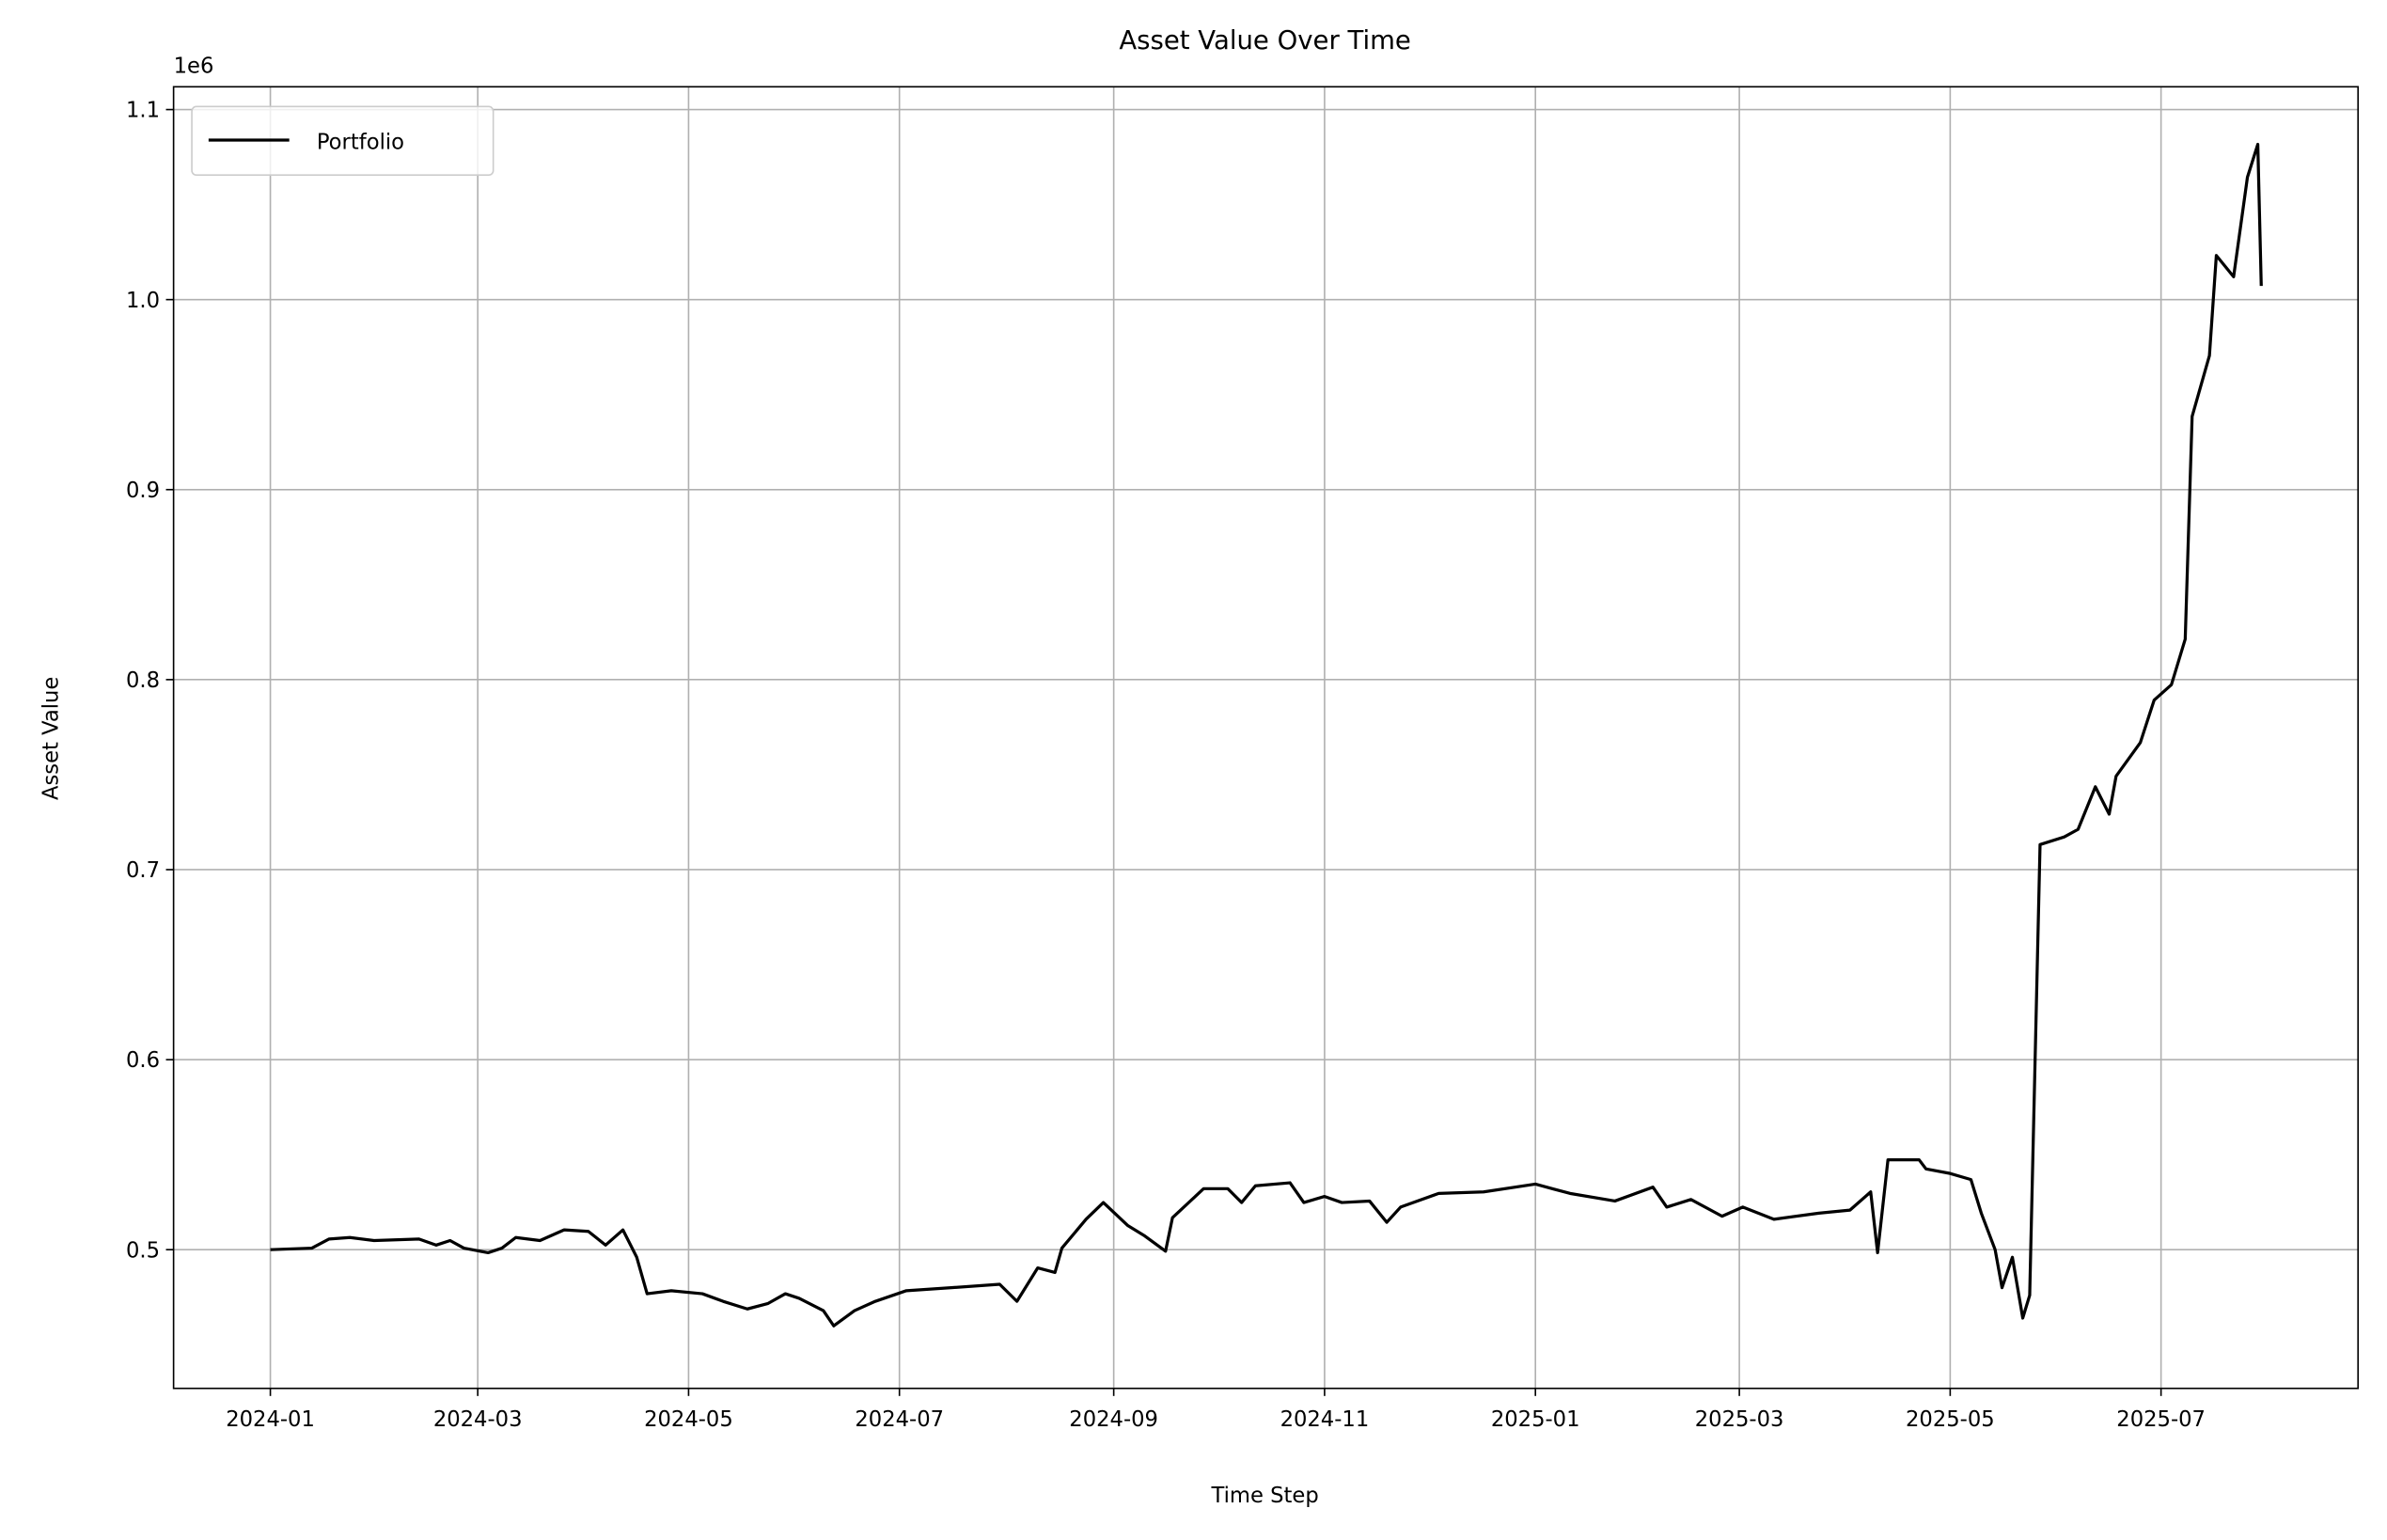 The width and height of the screenshot is (2387, 1540). I want to click on legend-label: Portfolio, so click(360, 143).